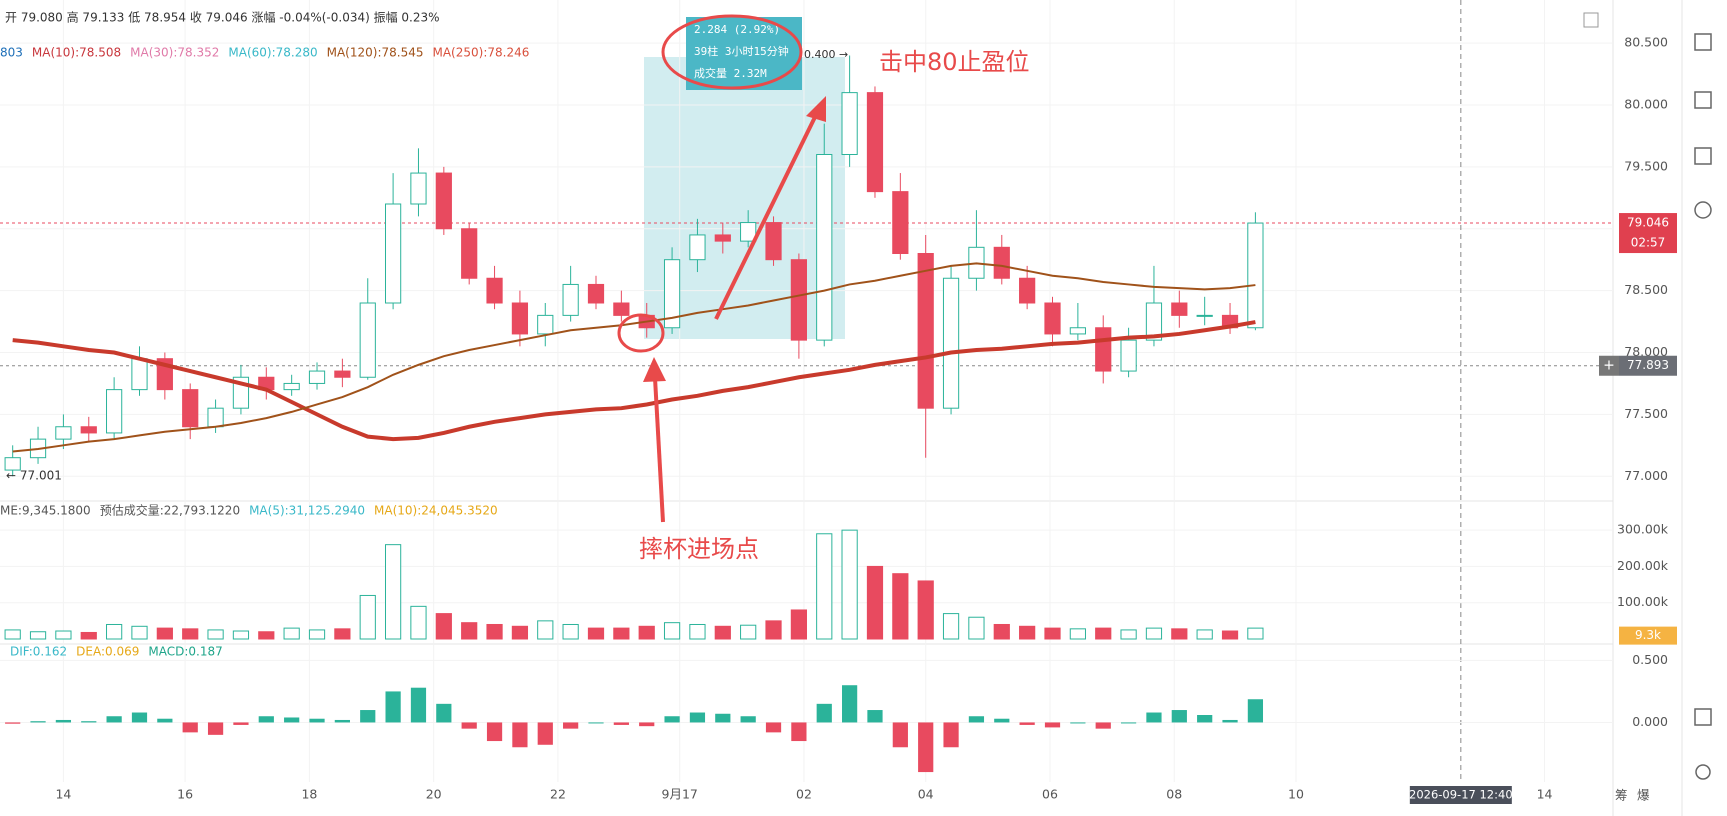 This screenshot has height=816, width=1727. I want to click on x-tick-label: 06, so click(1050, 794).